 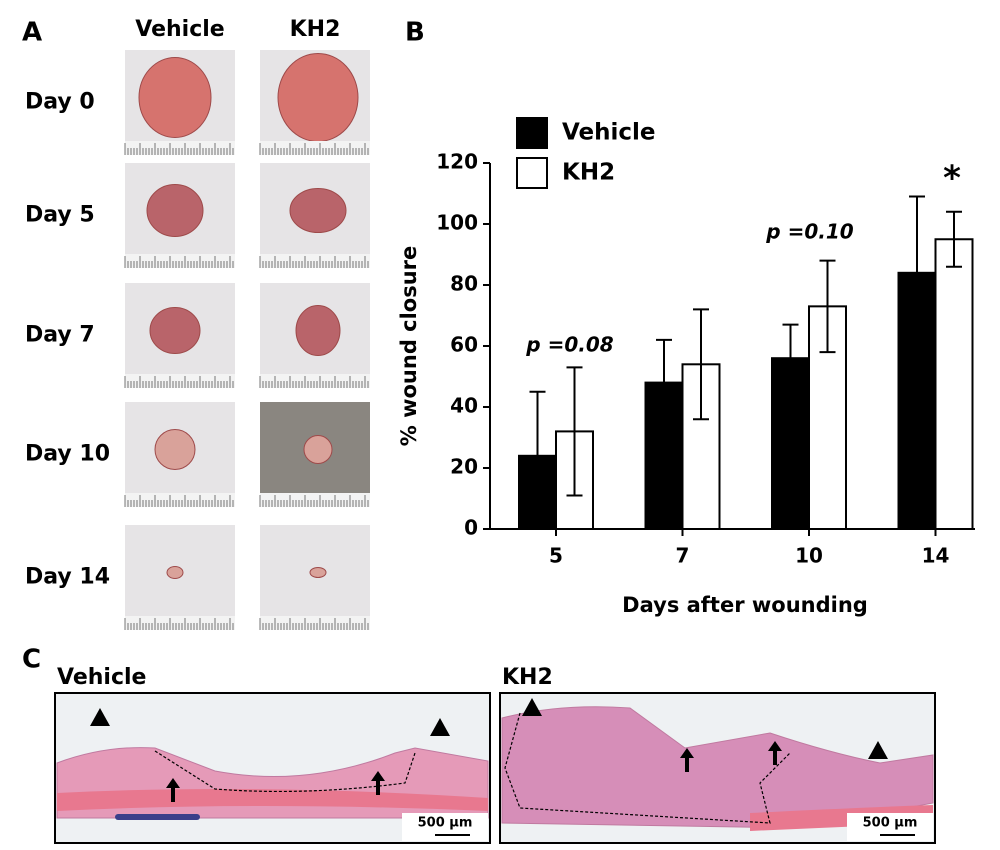 I want to click on row-label: Day 10, so click(x=67, y=454).